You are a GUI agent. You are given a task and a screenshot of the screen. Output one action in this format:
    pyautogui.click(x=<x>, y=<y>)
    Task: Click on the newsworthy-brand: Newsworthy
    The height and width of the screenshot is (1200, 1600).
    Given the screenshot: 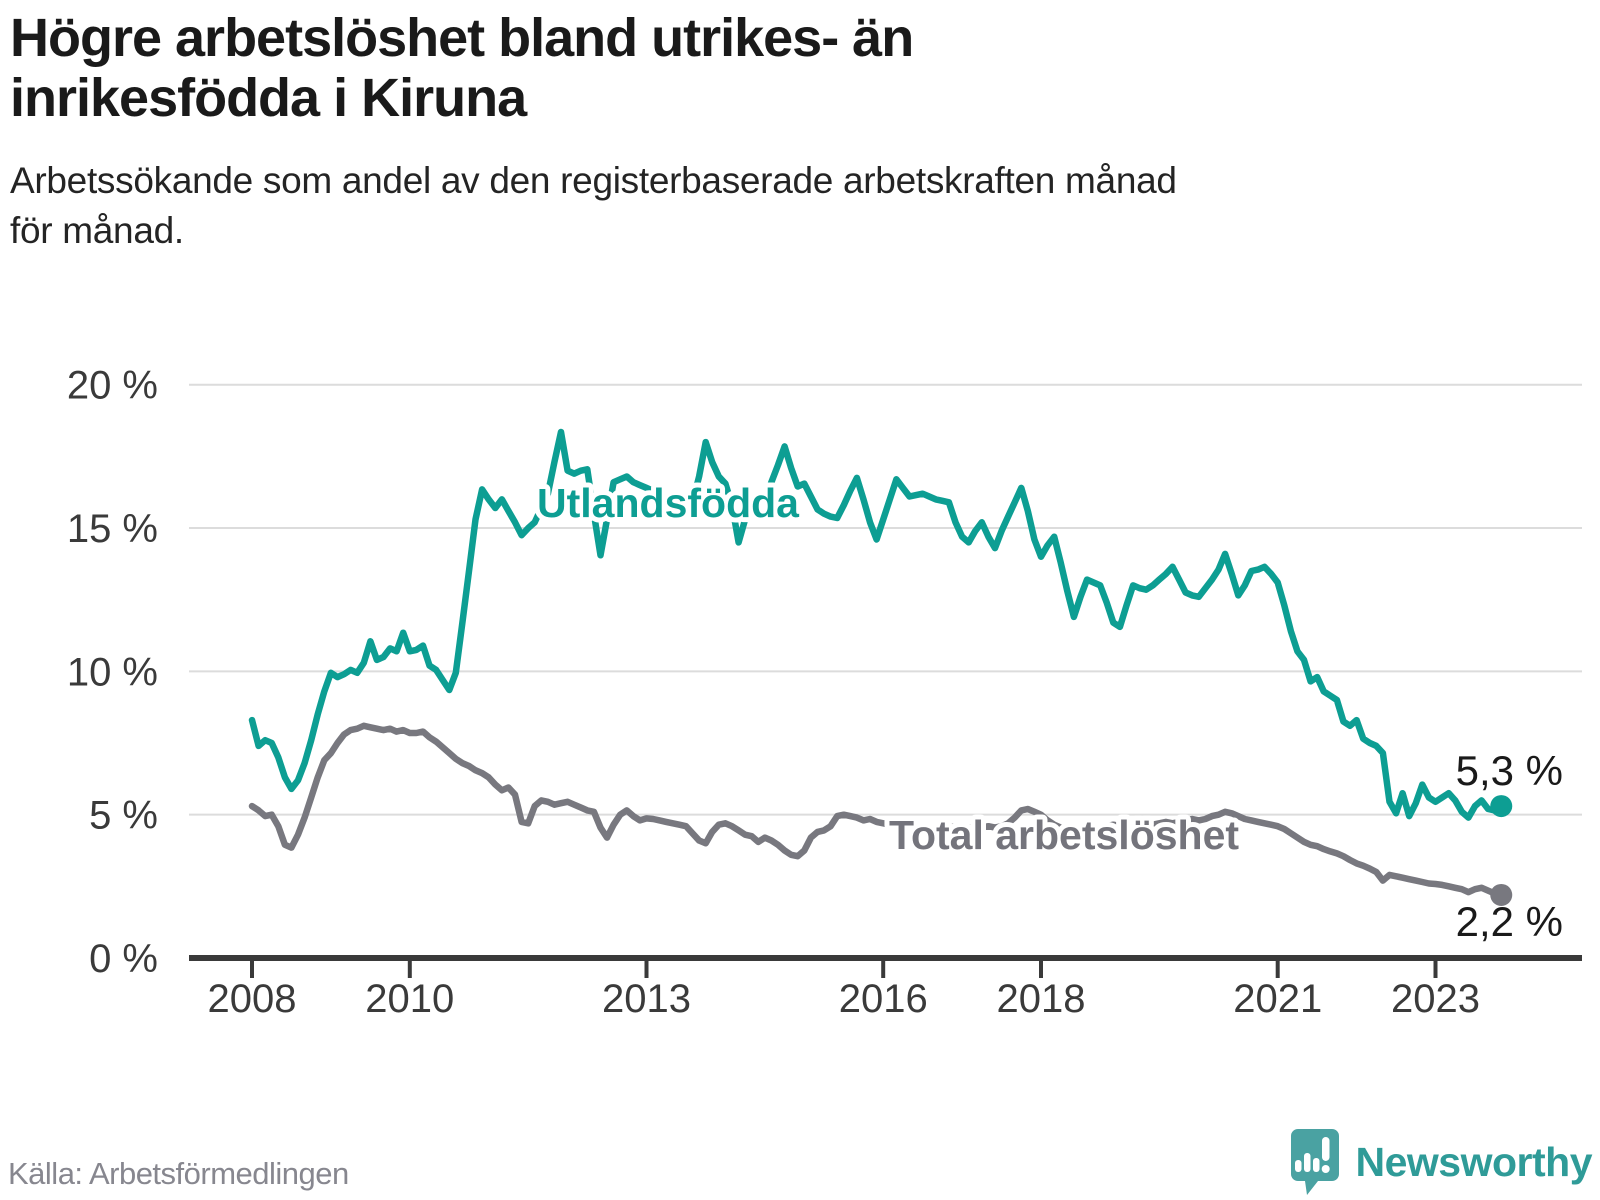 What is the action you would take?
    pyautogui.click(x=1439, y=1162)
    